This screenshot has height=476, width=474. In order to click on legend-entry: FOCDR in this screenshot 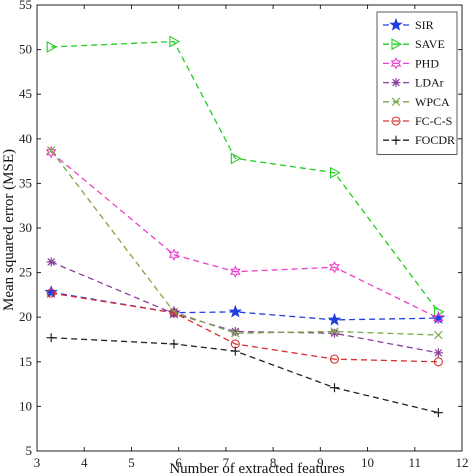, I will do `click(419, 140)`.